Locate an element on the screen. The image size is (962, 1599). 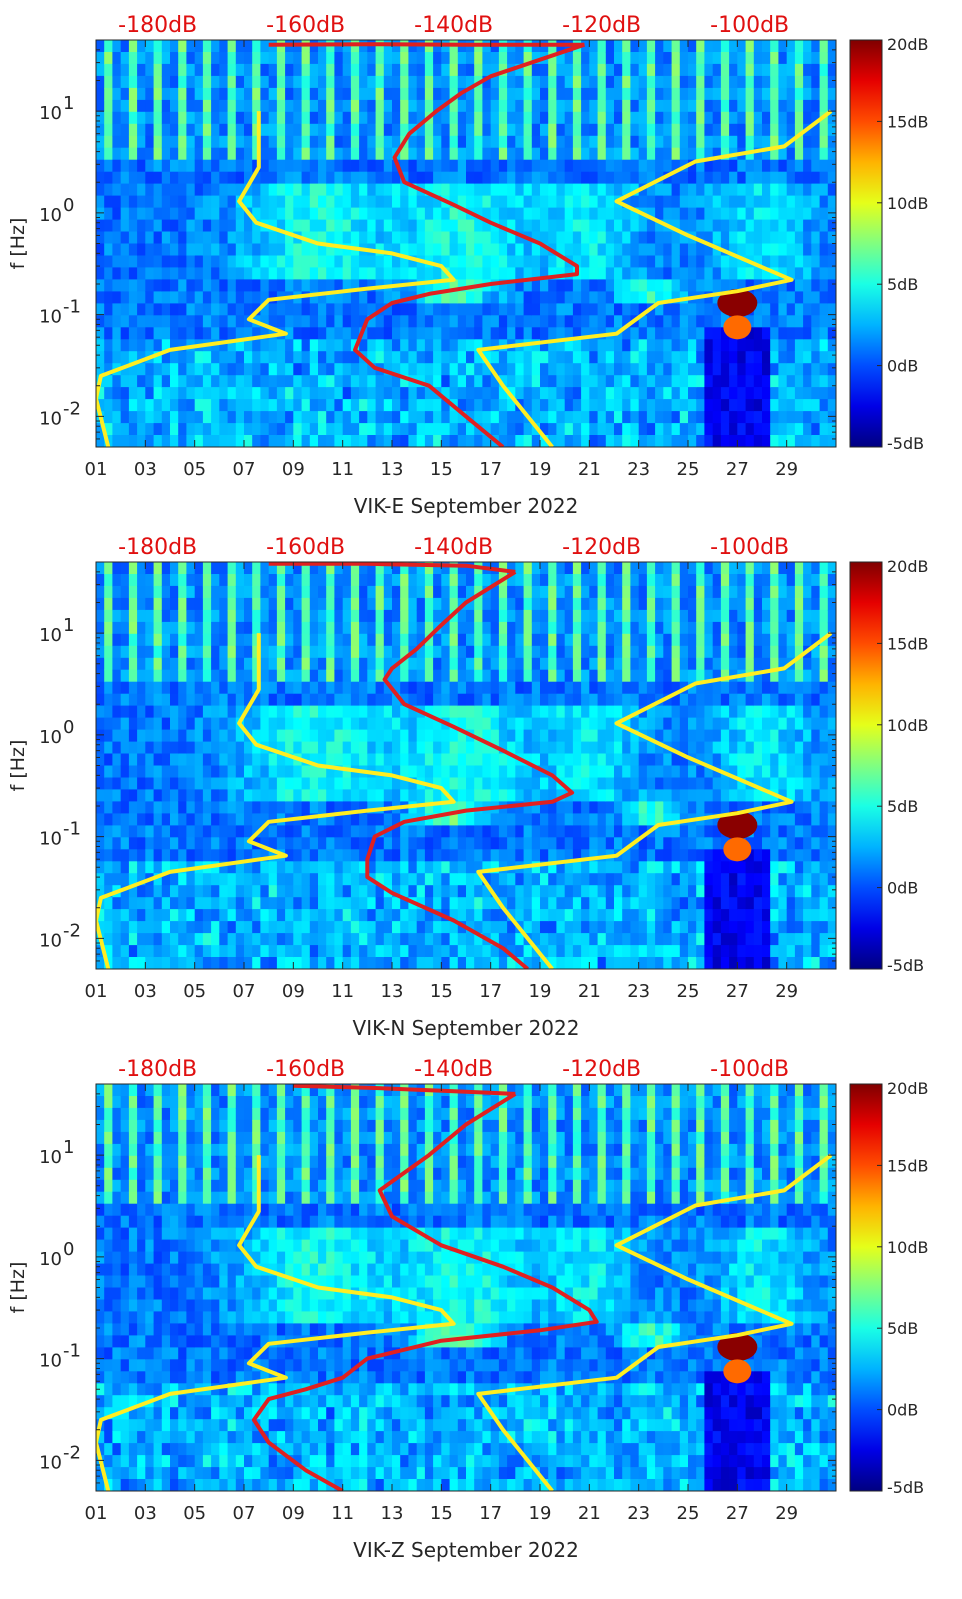
colorbar is located at coordinates (866, 243).